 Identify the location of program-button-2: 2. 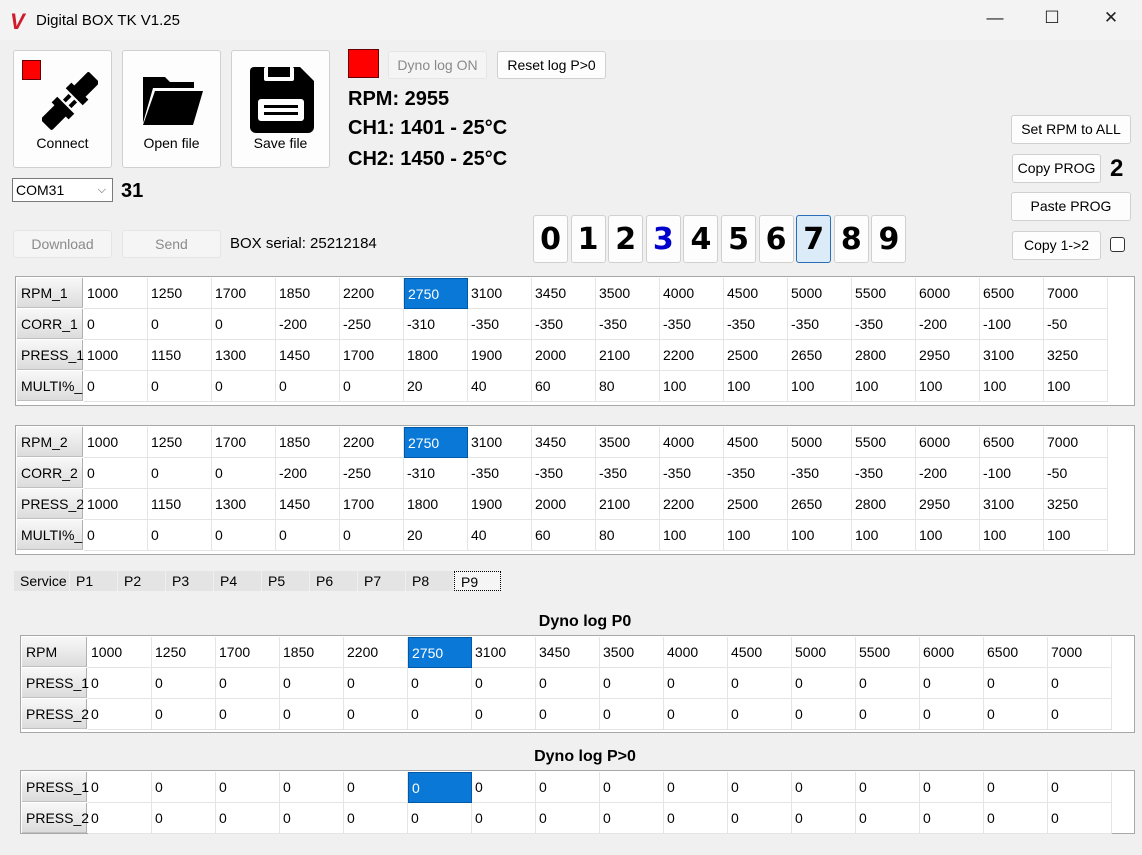
(626, 239).